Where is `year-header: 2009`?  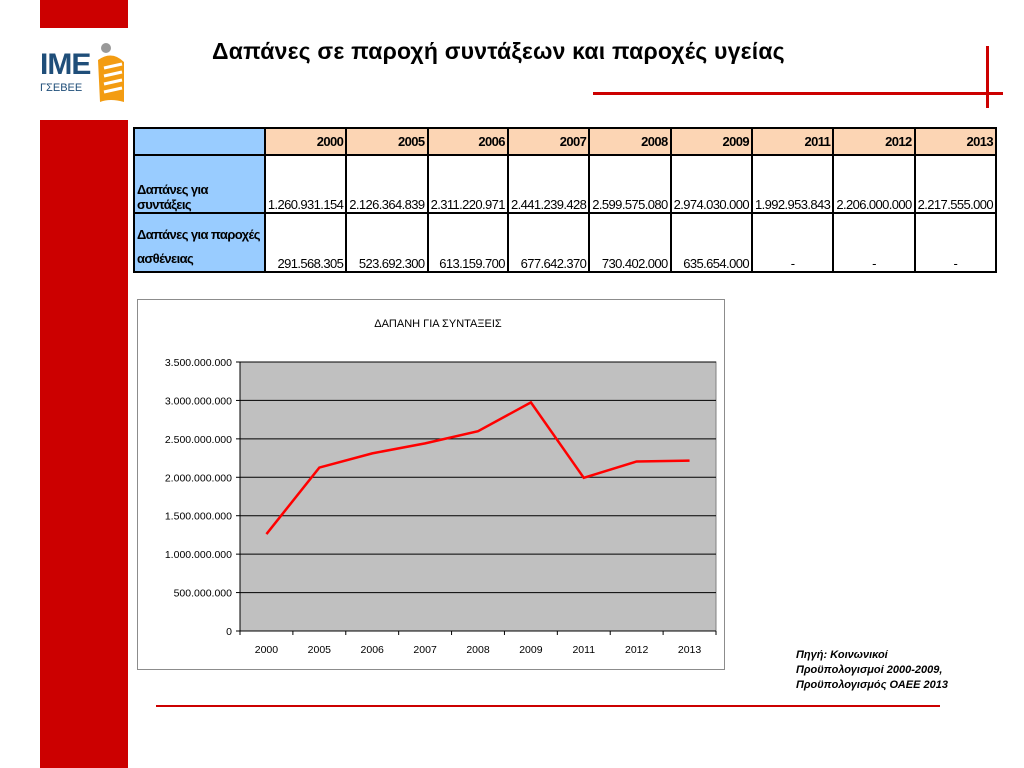 year-header: 2009 is located at coordinates (711, 141).